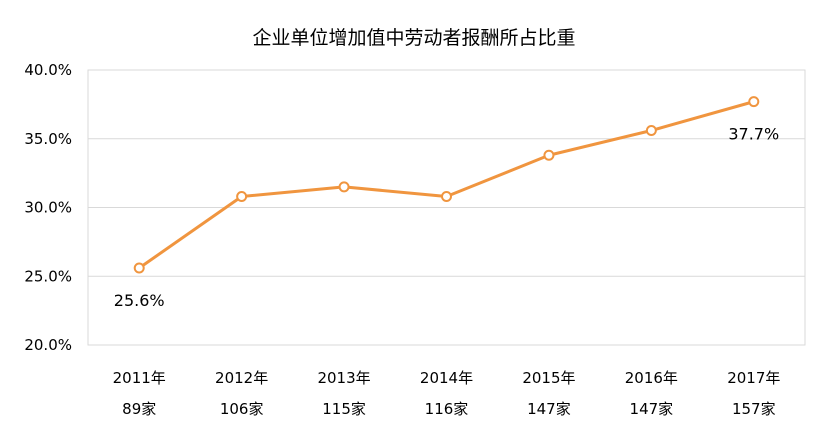 The width and height of the screenshot is (828, 436). Describe the element at coordinates (48, 345) in the screenshot. I see `y-tick-label: 20.0%` at that location.